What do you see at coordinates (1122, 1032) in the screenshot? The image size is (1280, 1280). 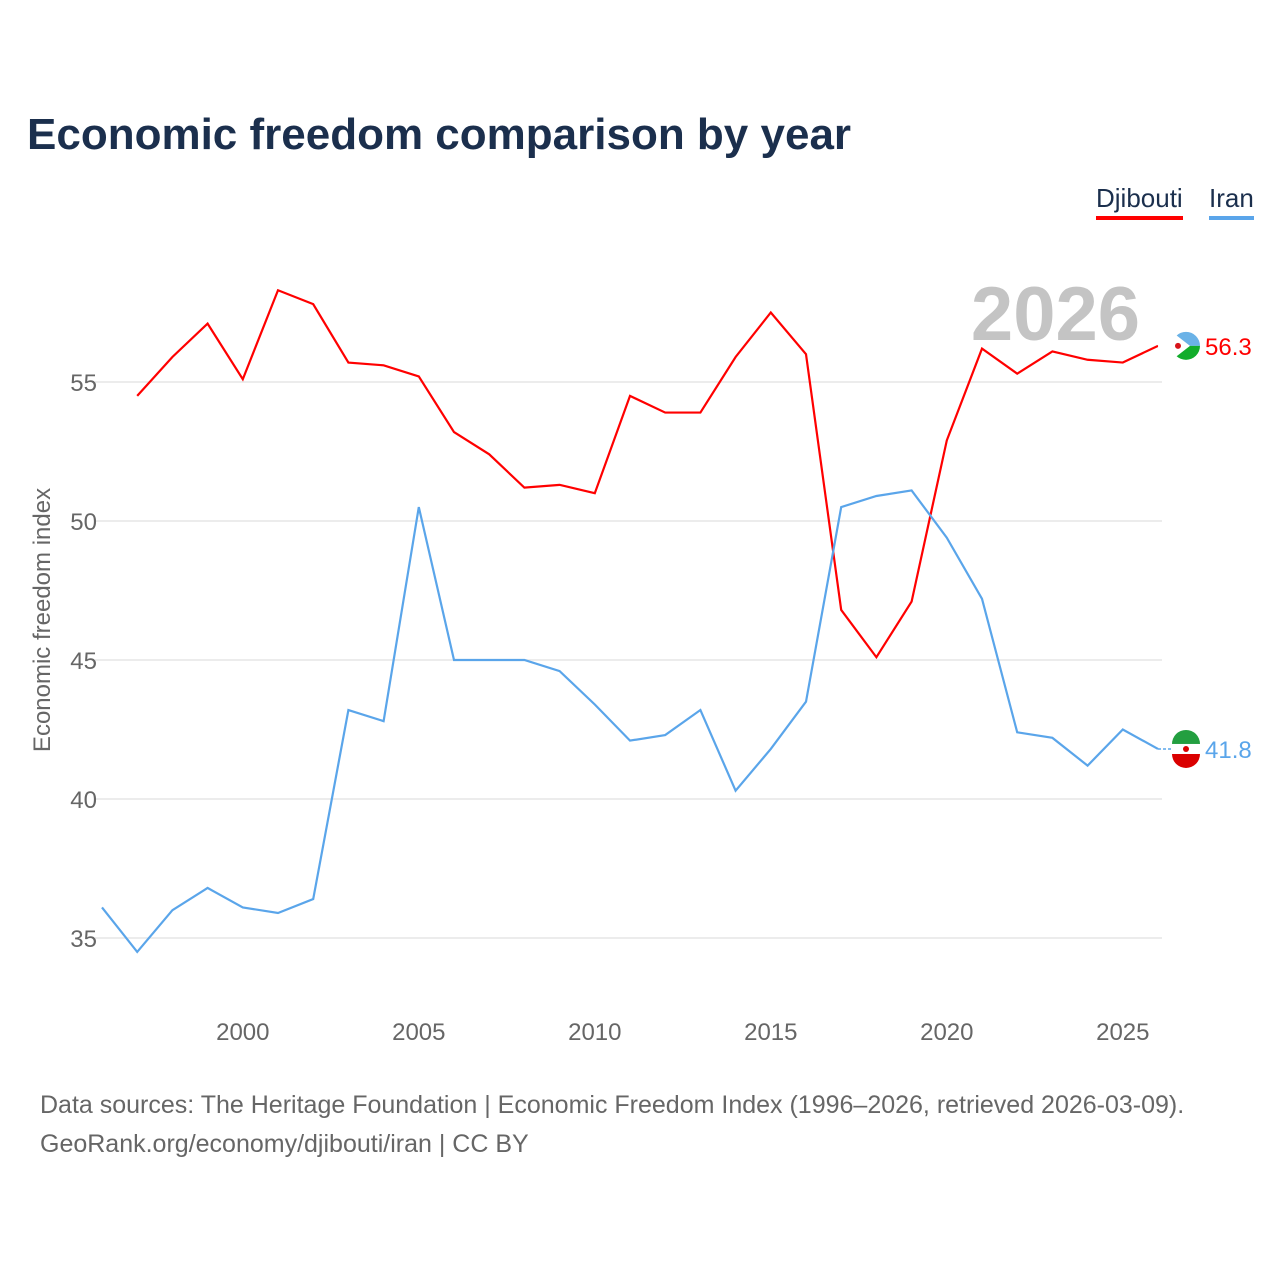 I see `x-tick-label: 2025` at bounding box center [1122, 1032].